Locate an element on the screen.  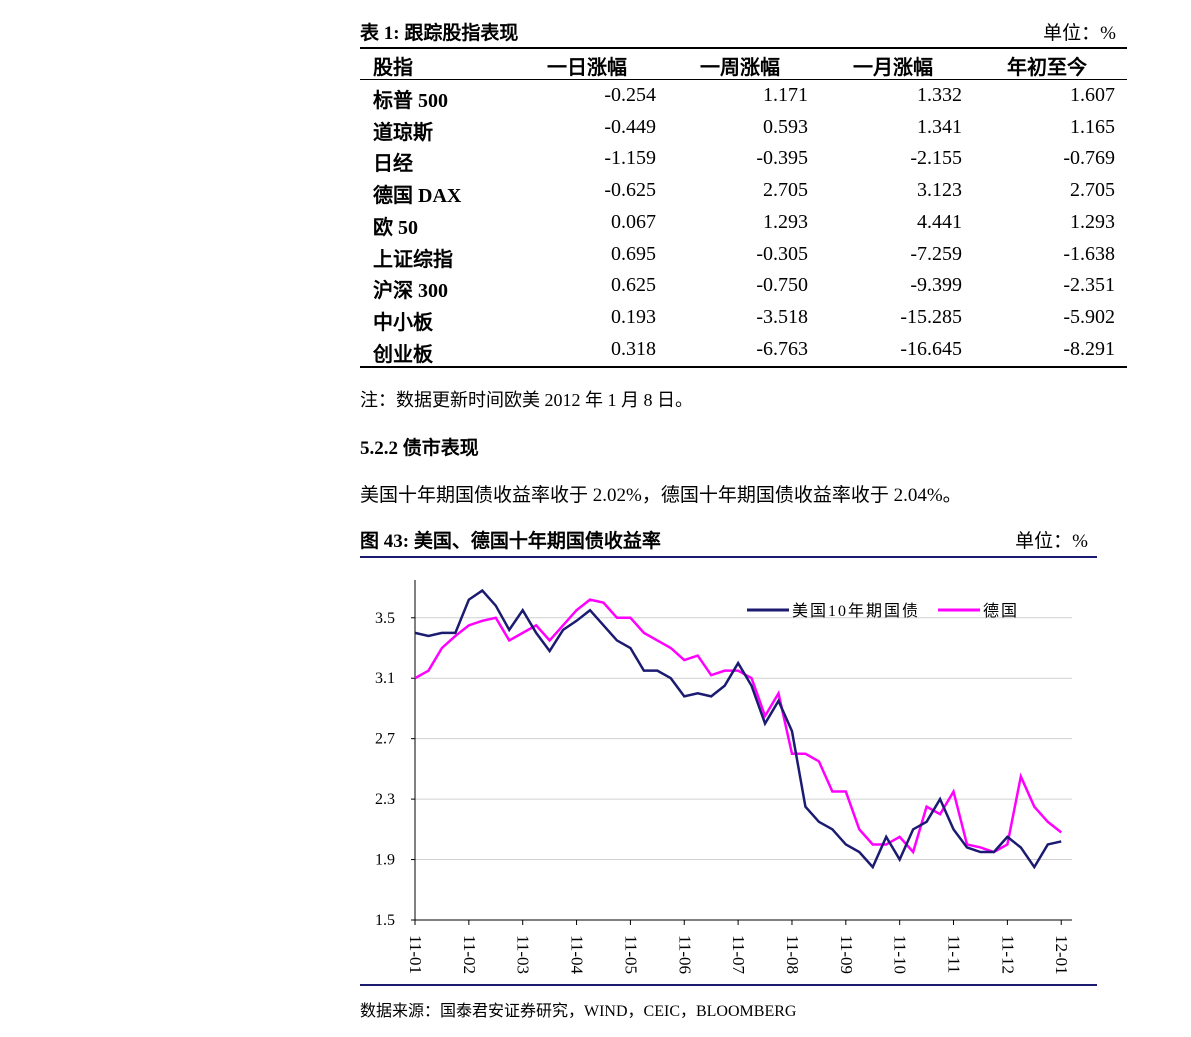
cell: 1.171 is located at coordinates (785, 95).